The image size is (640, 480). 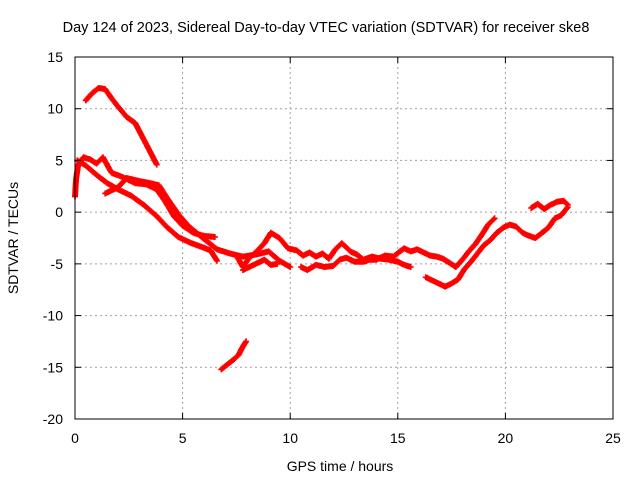 I want to click on y-tick-label: 10, so click(x=55, y=109).